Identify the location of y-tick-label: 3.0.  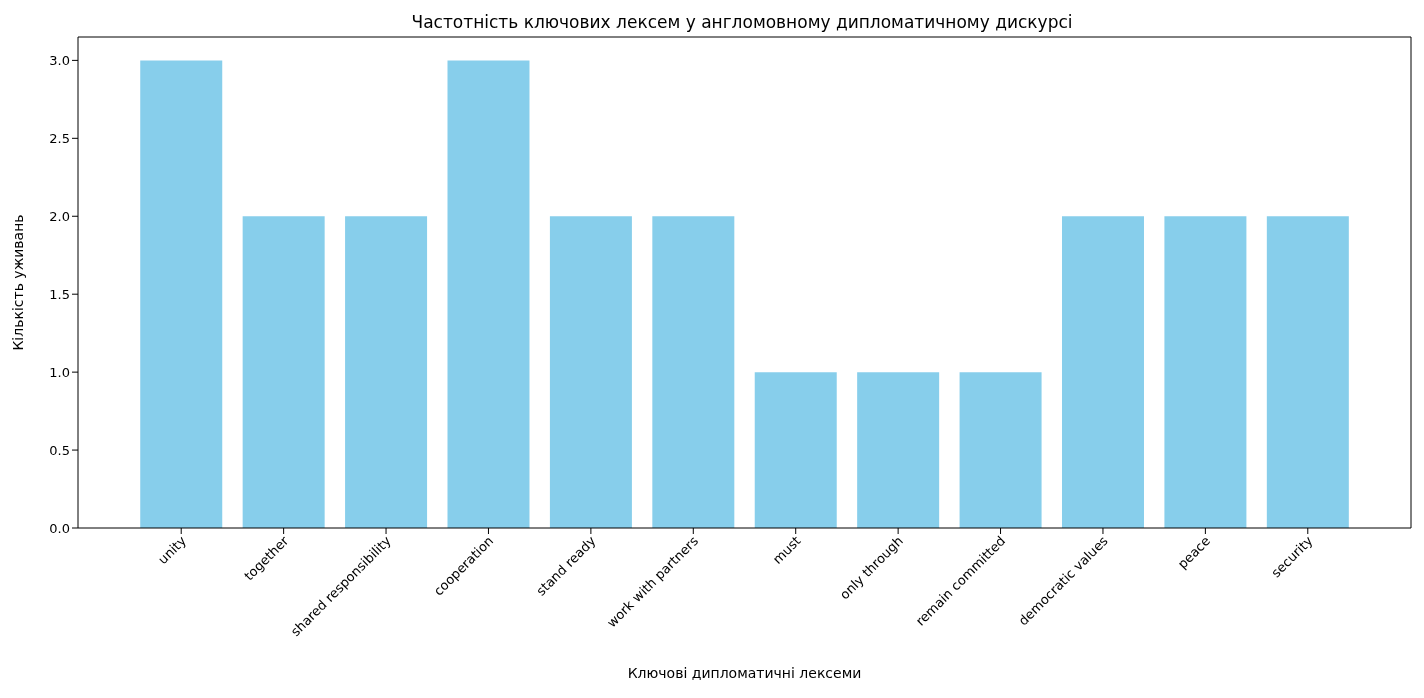
(59, 60).